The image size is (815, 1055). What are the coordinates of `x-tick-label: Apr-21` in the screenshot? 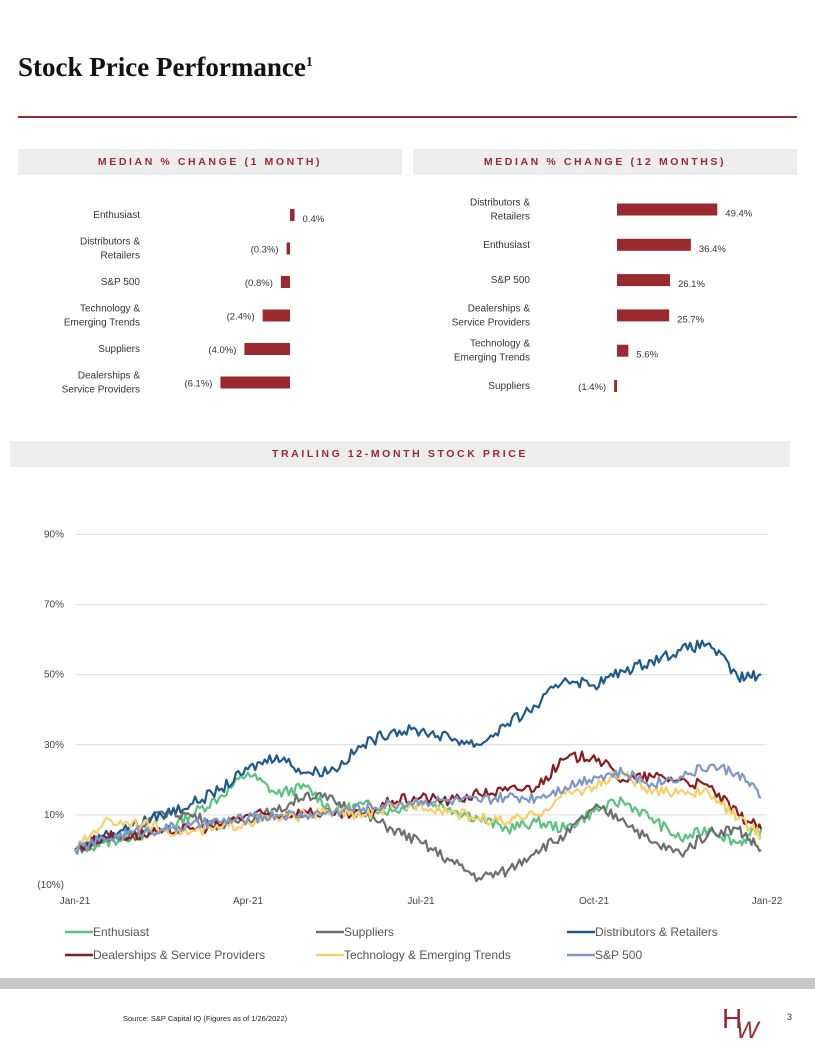 It's located at (248, 901).